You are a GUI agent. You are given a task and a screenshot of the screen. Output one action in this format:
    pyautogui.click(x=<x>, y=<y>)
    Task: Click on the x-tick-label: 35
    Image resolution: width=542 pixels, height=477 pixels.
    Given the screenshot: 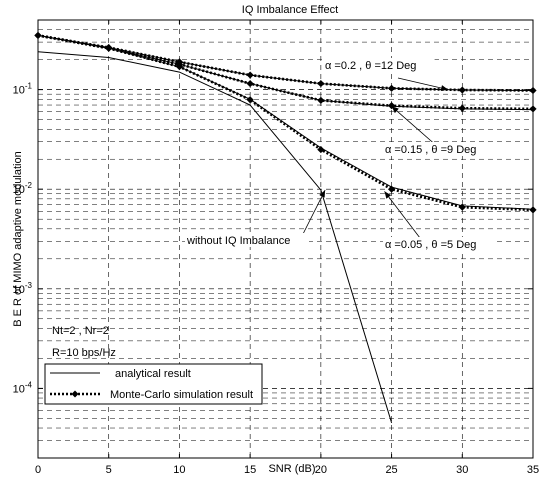 What is the action you would take?
    pyautogui.click(x=533, y=470)
    